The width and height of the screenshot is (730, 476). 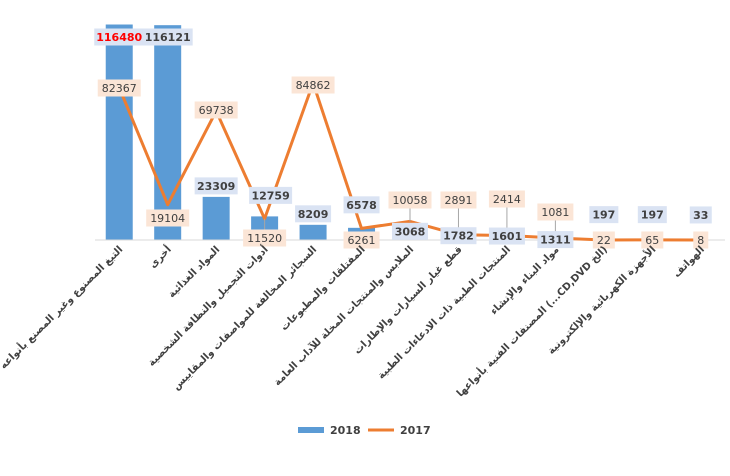 What do you see at coordinates (688, 261) in the screenshot?
I see `category-label-12: الهواتف` at bounding box center [688, 261].